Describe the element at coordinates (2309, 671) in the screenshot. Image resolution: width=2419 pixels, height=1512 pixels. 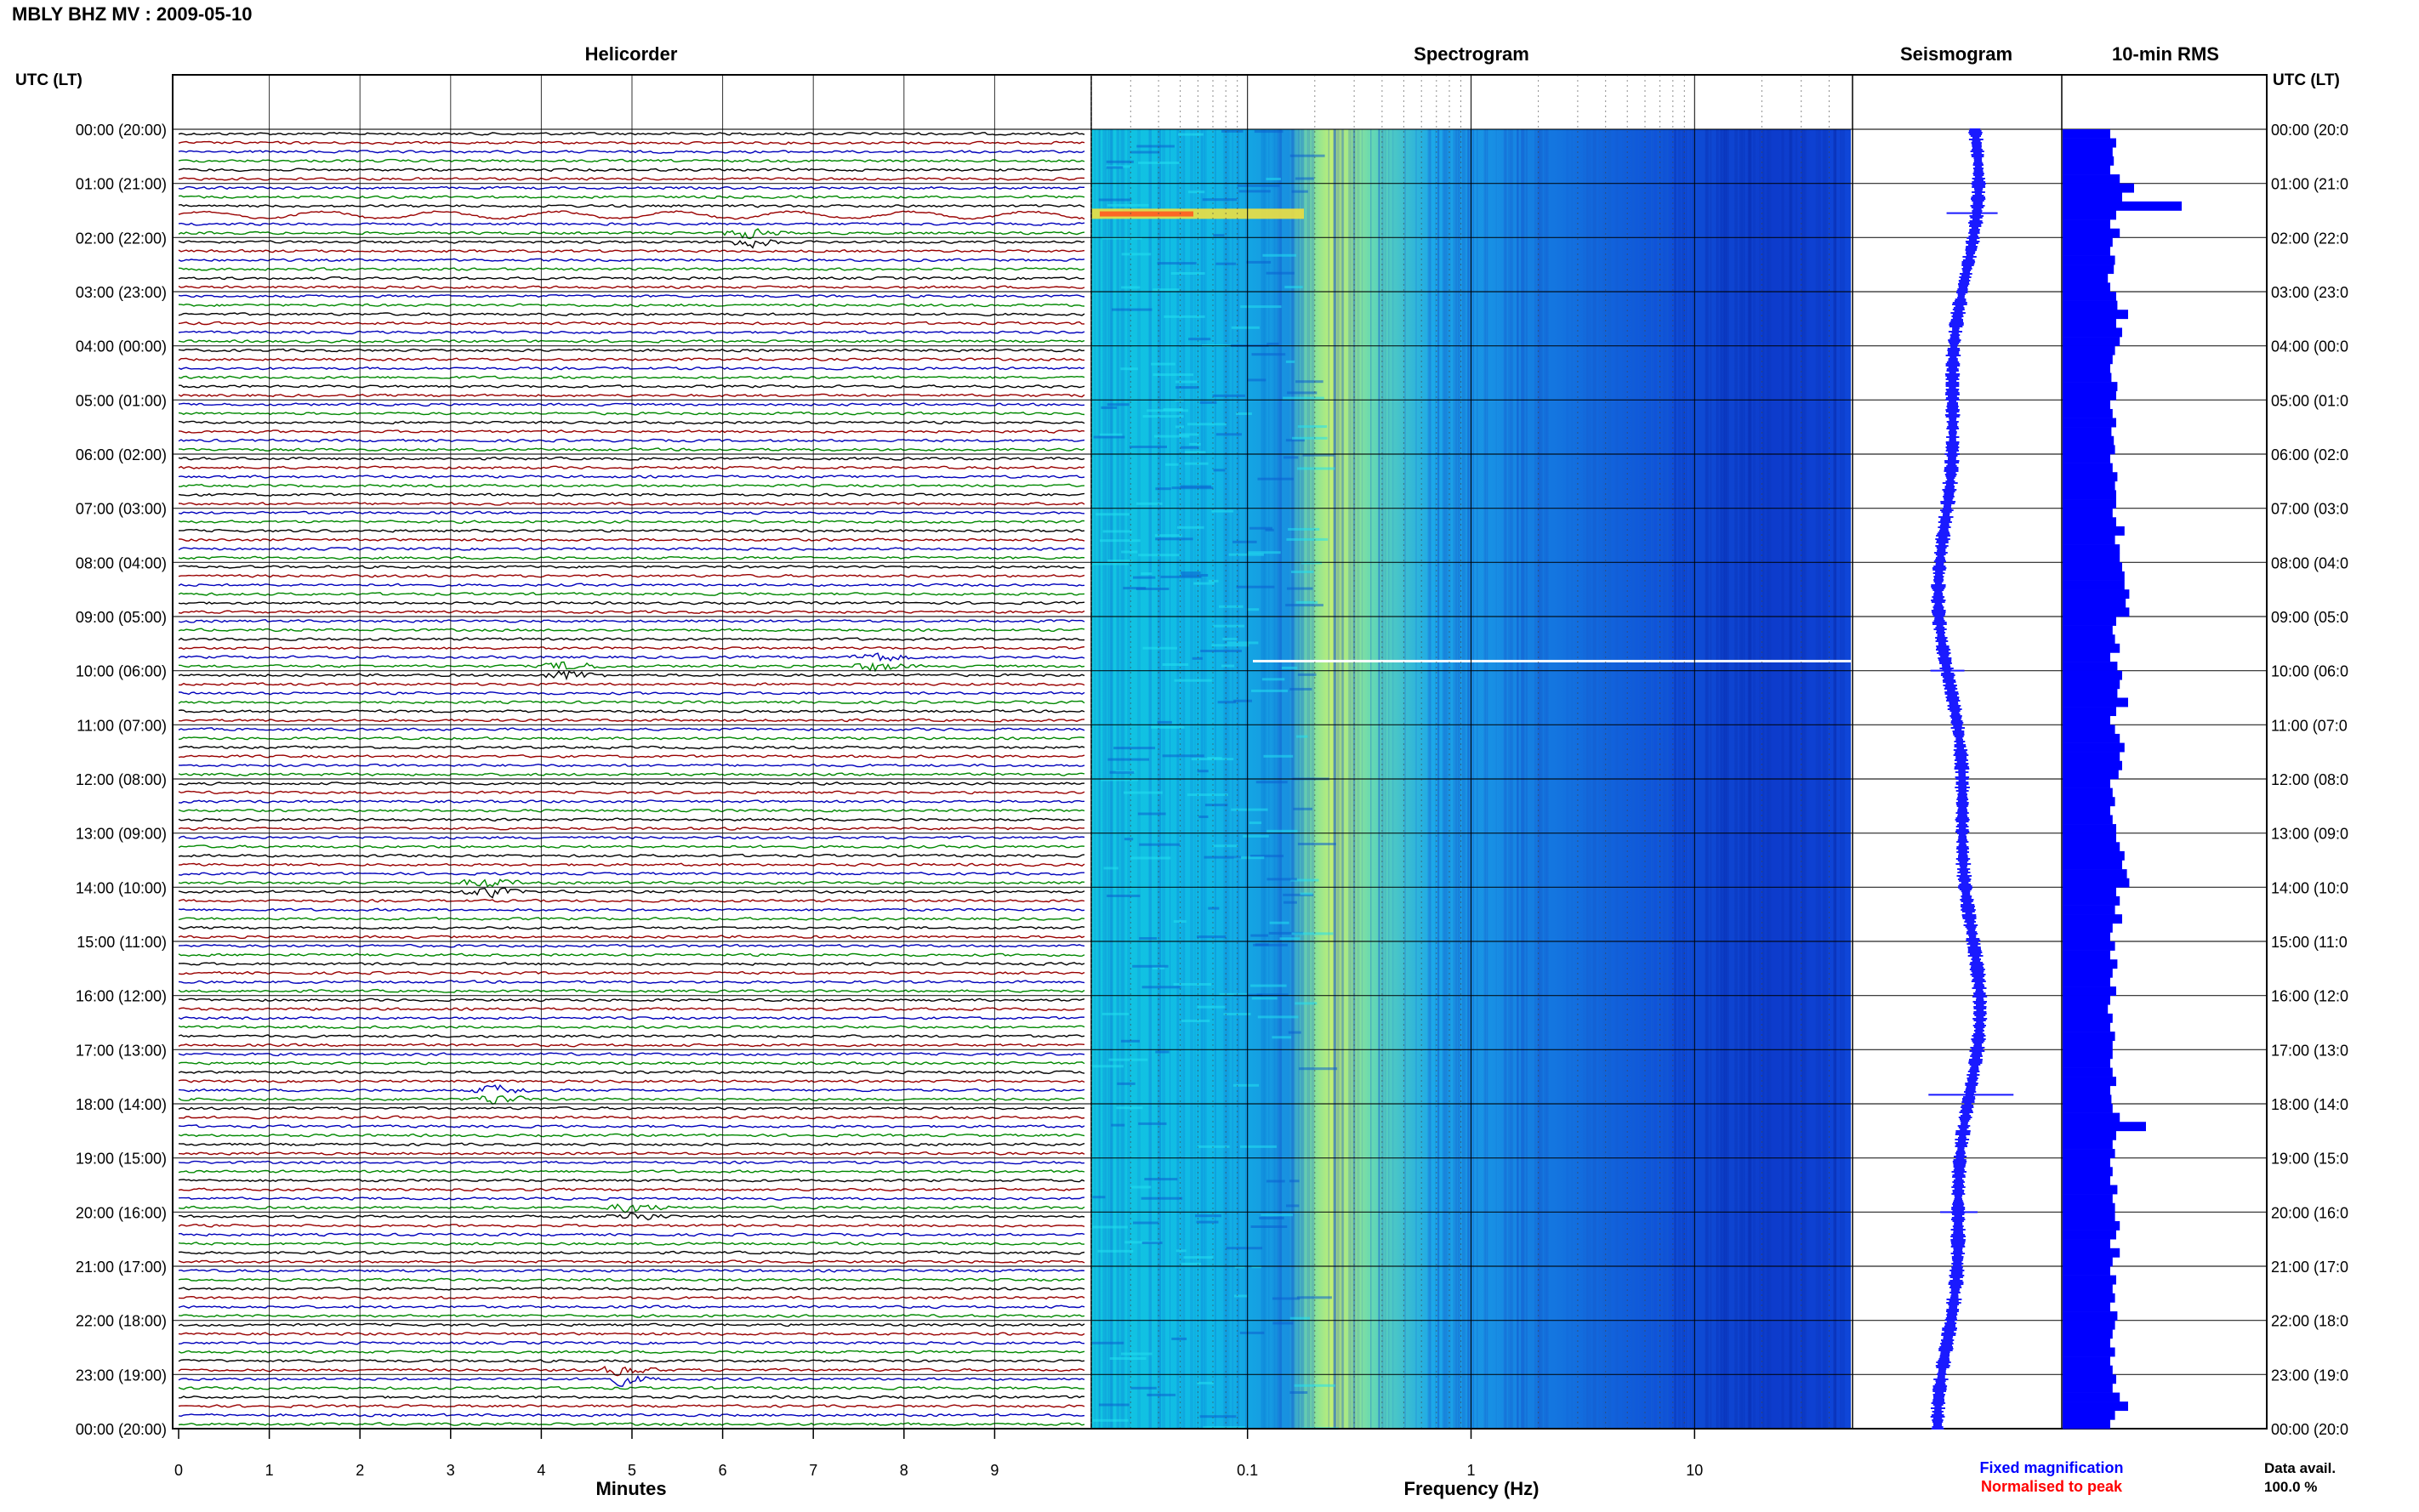
I see `right-time-label: 10:00 (06:0` at that location.